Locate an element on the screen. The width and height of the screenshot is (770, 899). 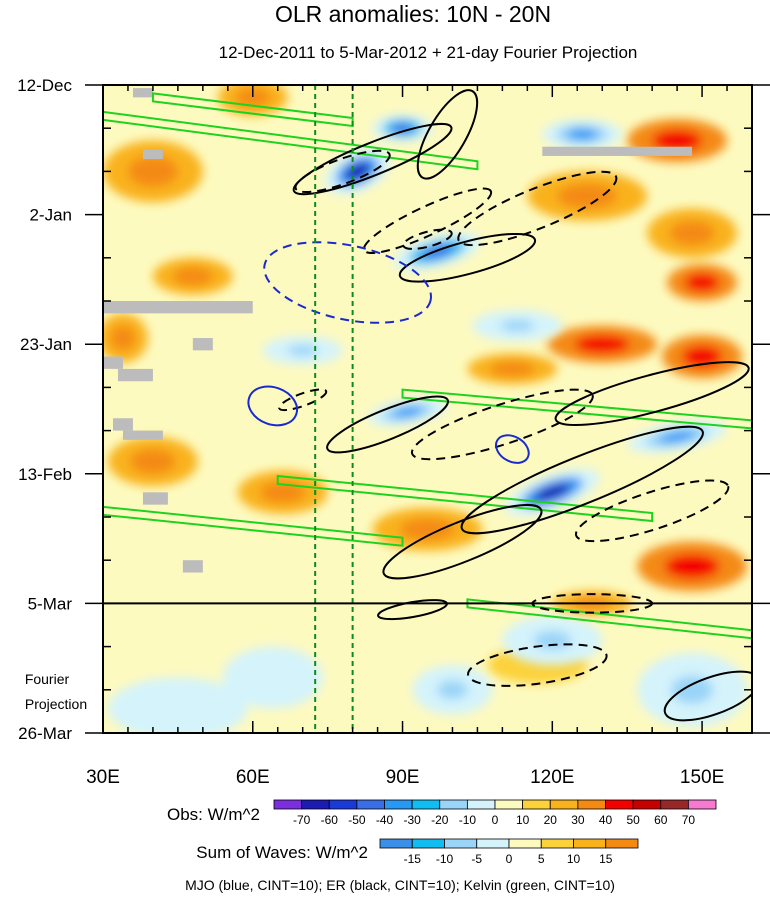
reference-longitude-lines is located at coordinates (334, 409).